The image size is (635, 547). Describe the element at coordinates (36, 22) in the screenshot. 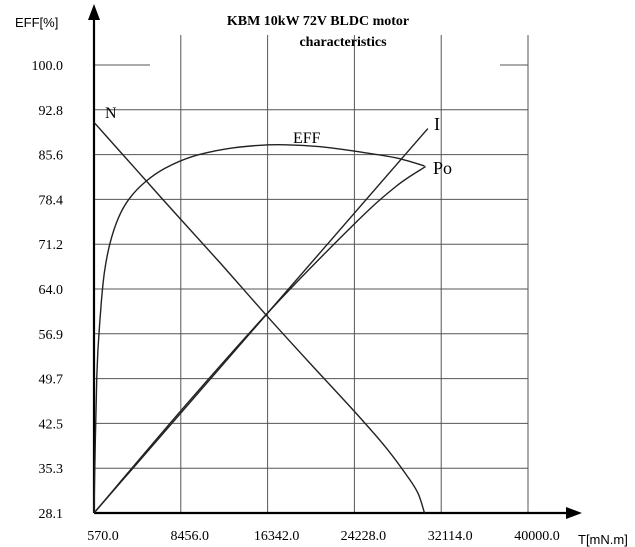

I see `y-axis-label: EFF[%]` at that location.